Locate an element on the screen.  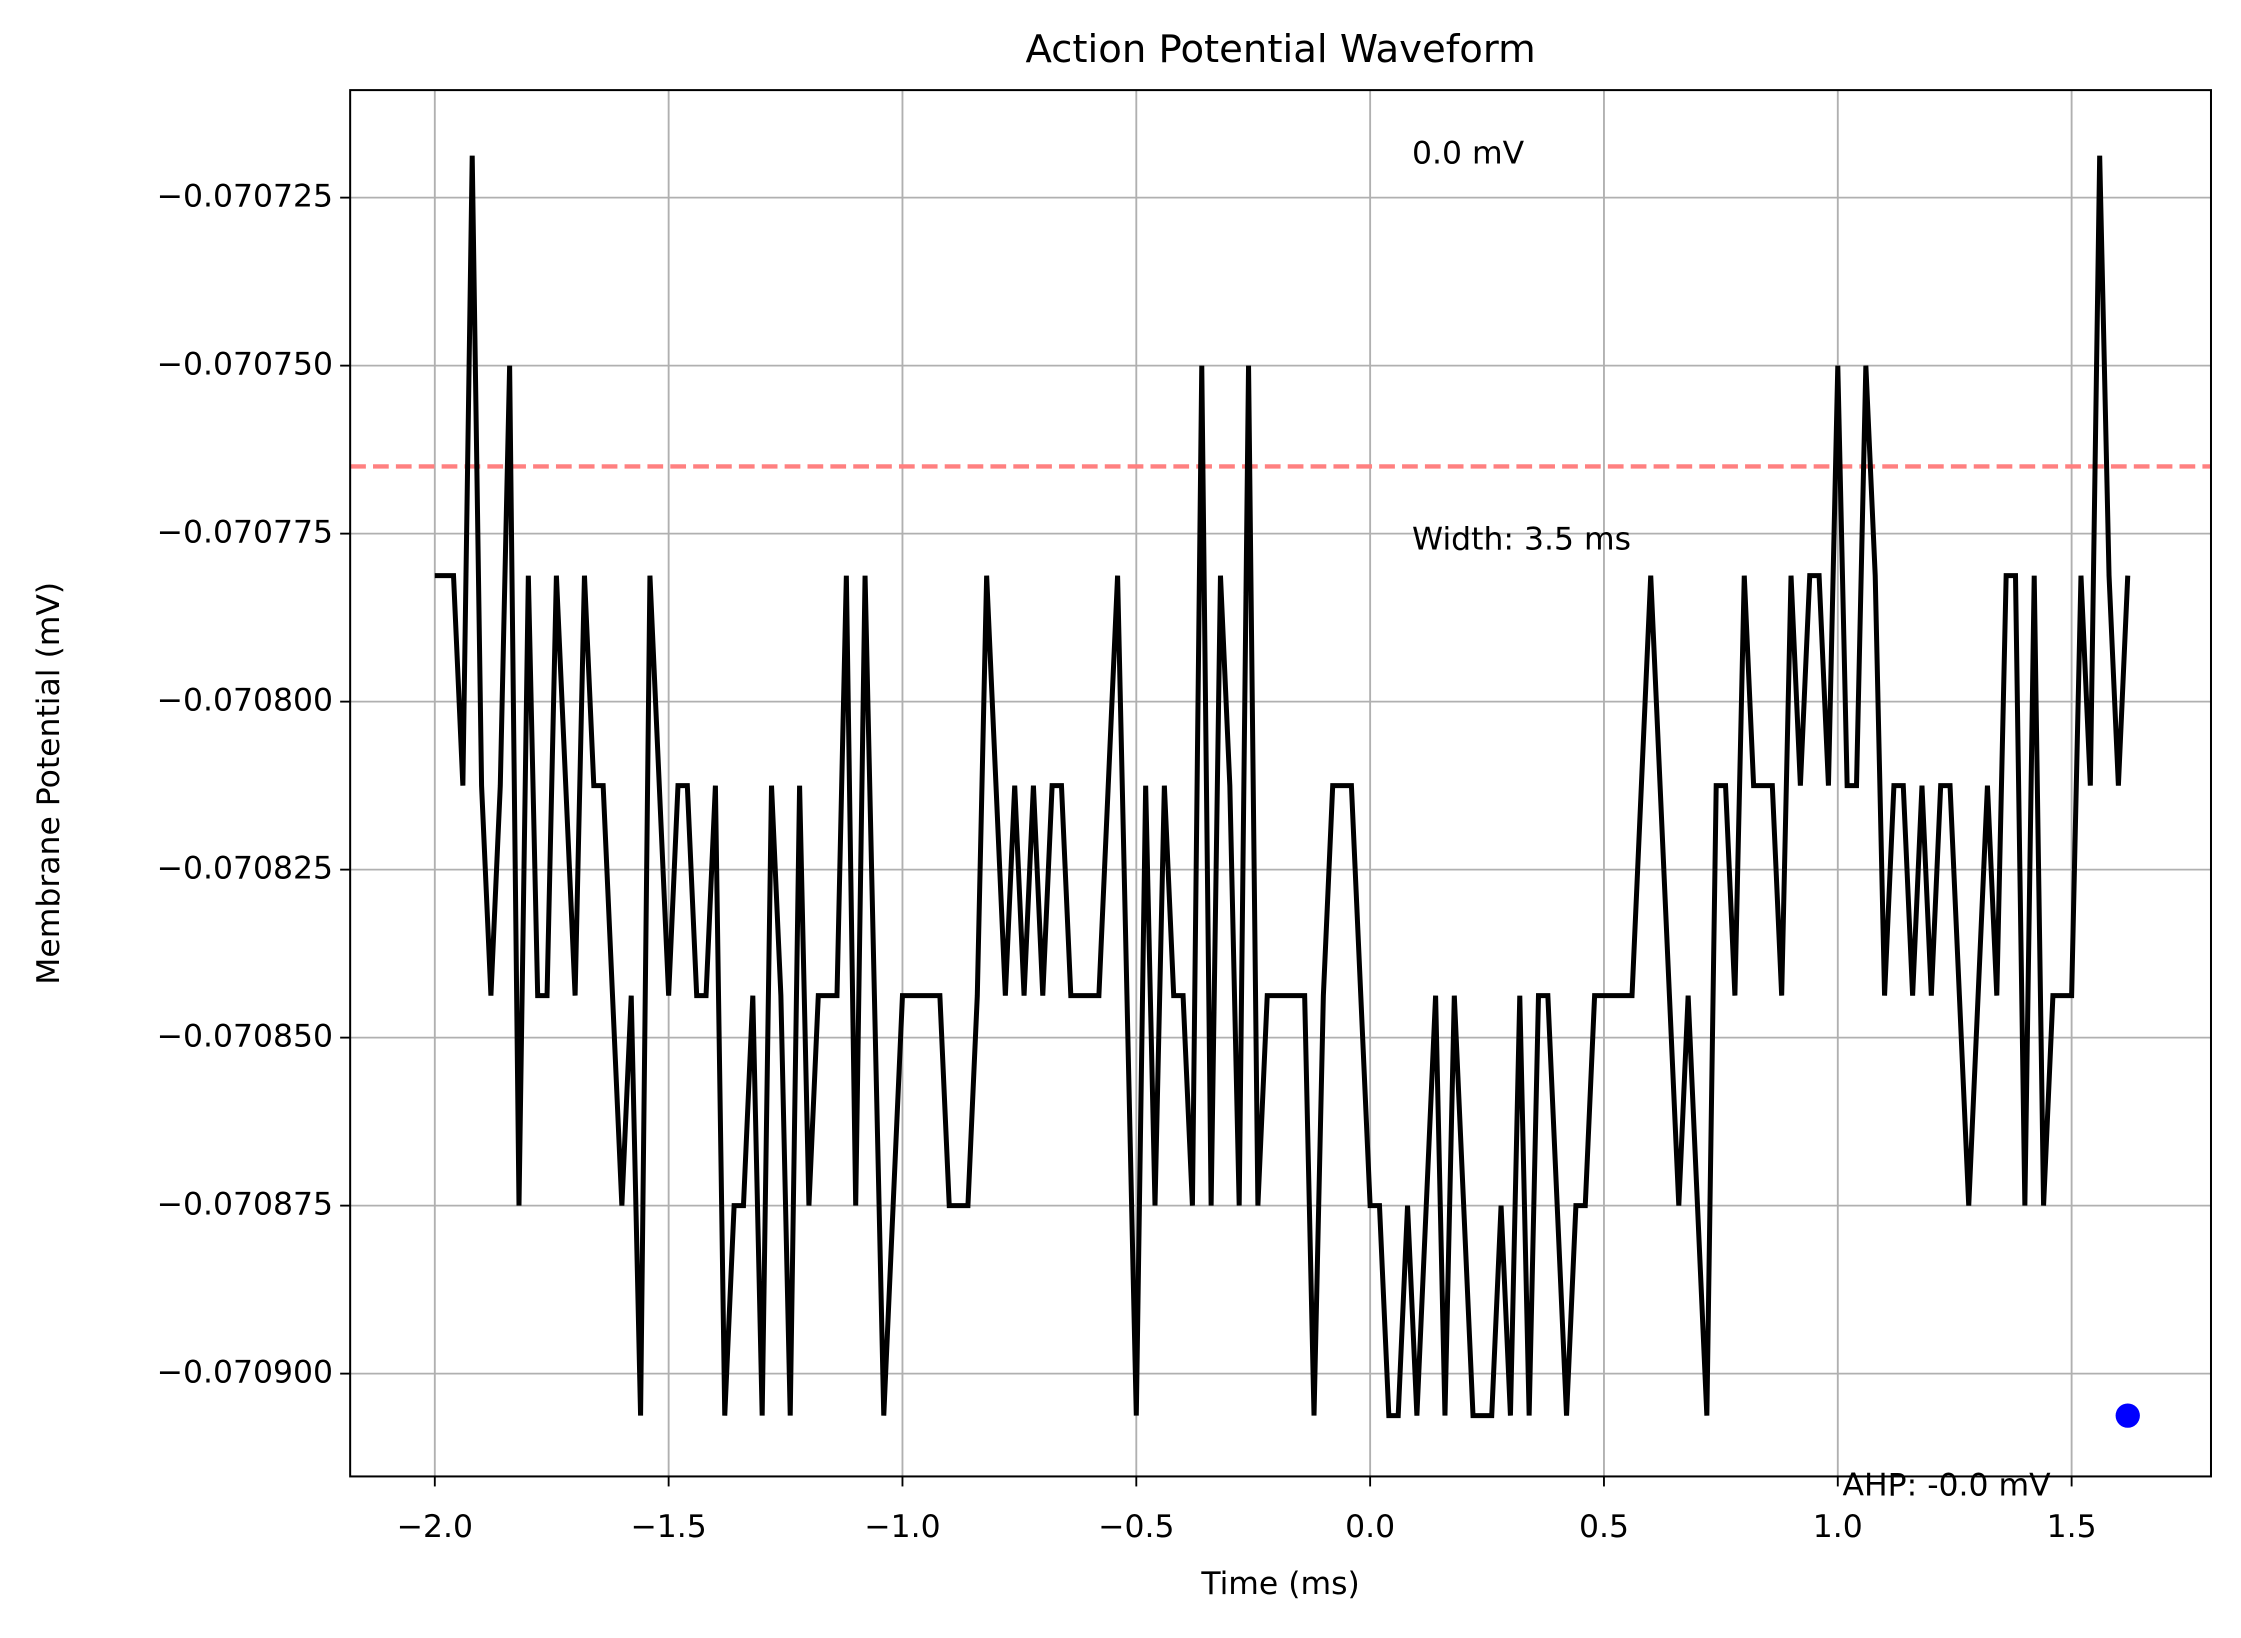
y-tick-label: −0.070875 is located at coordinates (245, 1205).